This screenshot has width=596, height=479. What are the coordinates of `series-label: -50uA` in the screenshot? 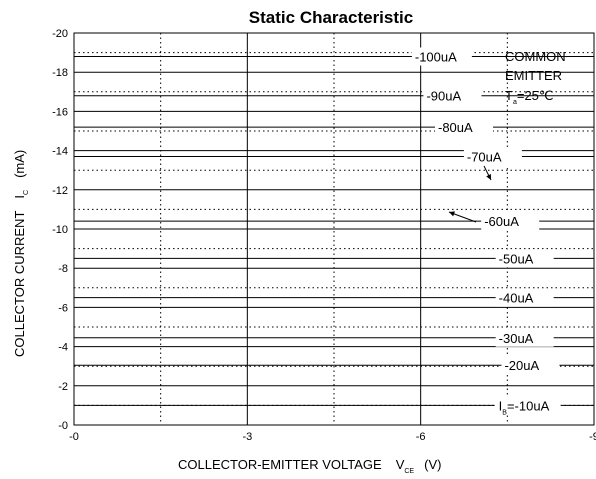 It's located at (516, 258).